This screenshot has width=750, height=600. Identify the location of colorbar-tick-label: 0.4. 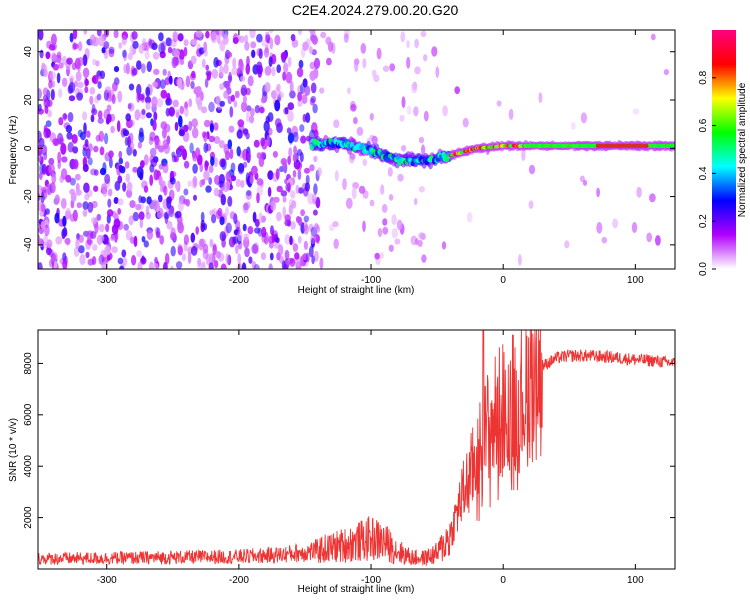
(703, 173).